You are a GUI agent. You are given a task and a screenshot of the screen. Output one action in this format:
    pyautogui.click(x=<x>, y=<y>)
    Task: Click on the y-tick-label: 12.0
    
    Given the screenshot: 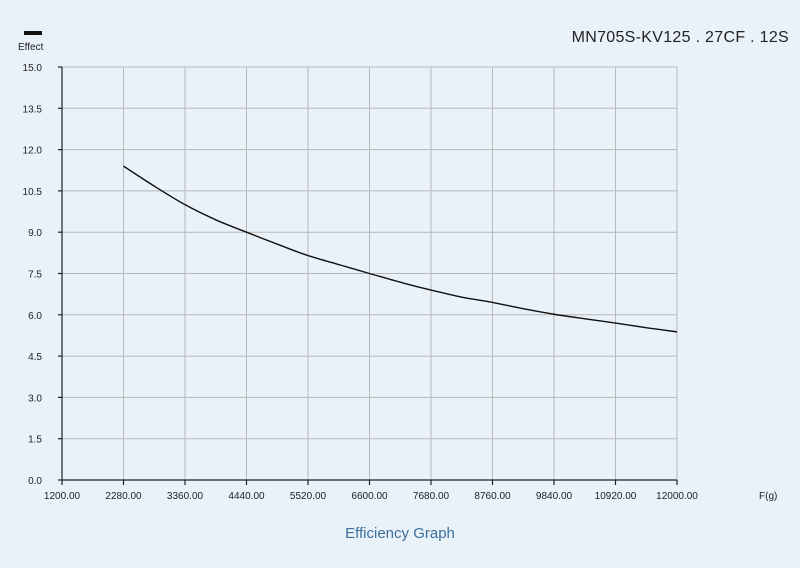 What is the action you would take?
    pyautogui.click(x=33, y=151)
    